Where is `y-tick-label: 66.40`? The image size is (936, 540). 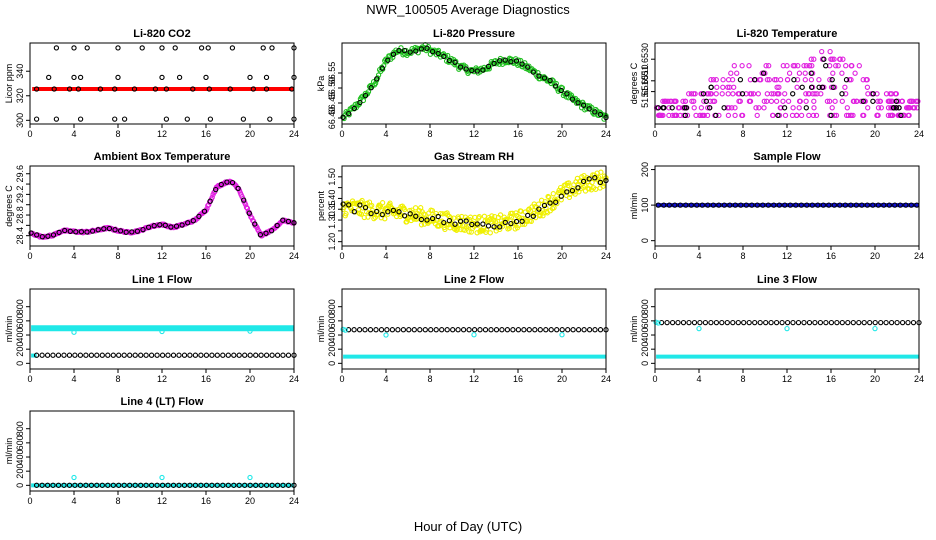 y-tick-label: 66.40 is located at coordinates (332, 118).